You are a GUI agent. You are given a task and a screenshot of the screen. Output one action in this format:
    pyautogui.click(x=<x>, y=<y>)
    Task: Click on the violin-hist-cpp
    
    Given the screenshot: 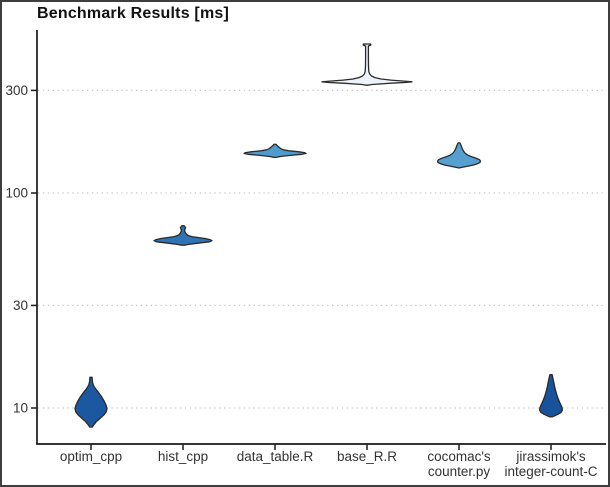 What is the action you would take?
    pyautogui.click(x=183, y=235)
    